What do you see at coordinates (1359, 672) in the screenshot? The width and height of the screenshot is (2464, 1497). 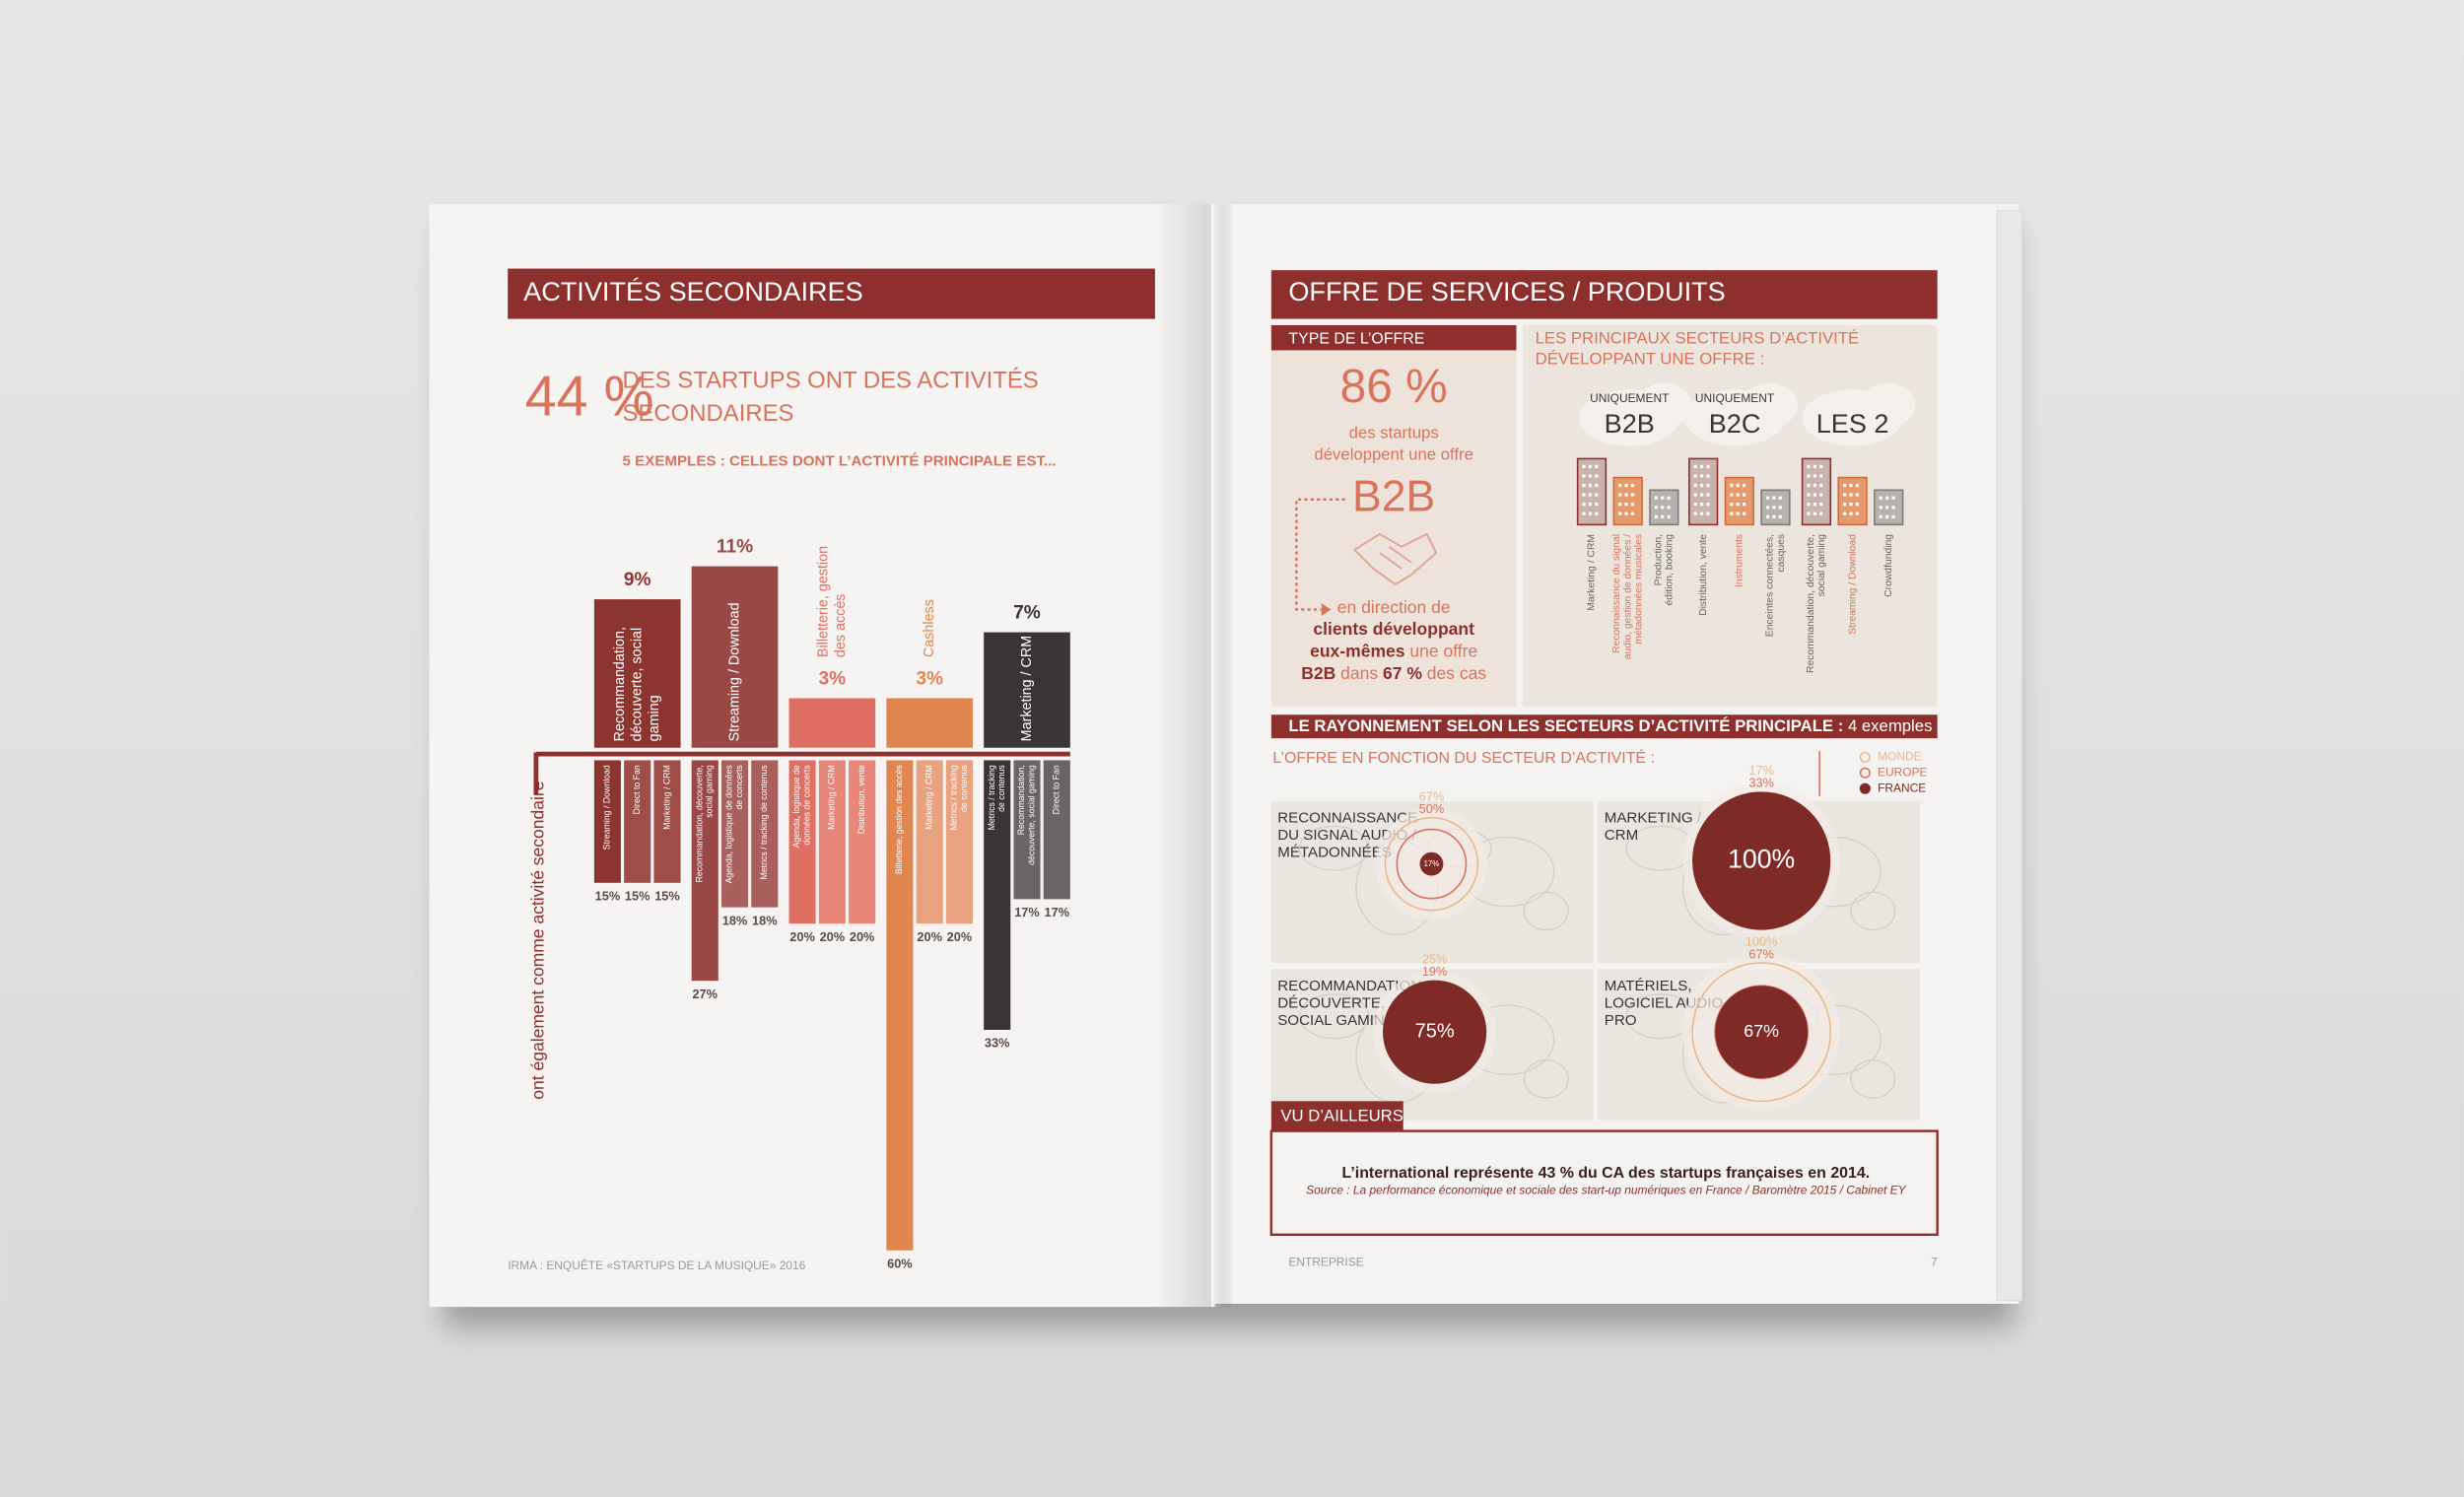 I see `detail-text: dans` at bounding box center [1359, 672].